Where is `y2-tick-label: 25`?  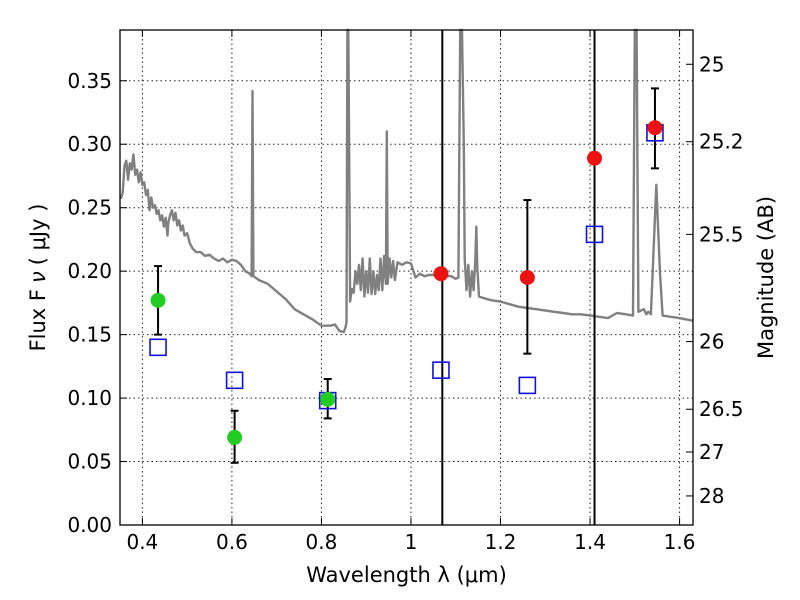 y2-tick-label: 25 is located at coordinates (711, 64).